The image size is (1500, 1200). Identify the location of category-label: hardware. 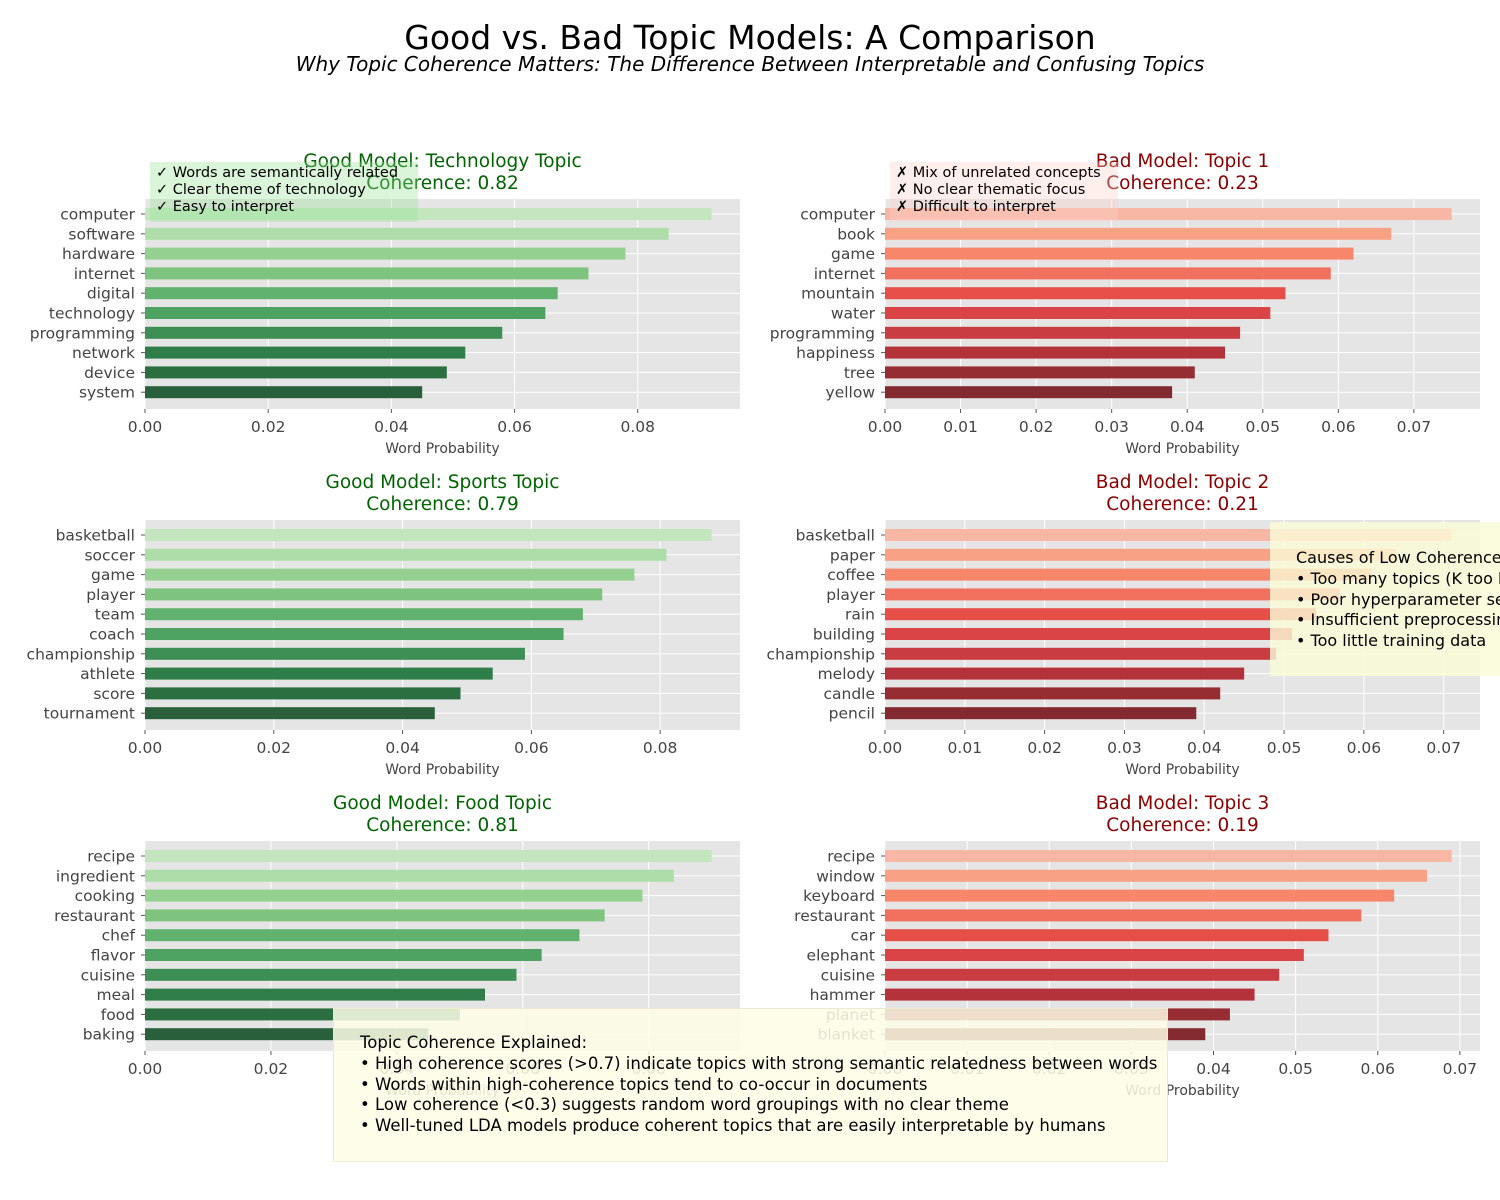
(98, 254).